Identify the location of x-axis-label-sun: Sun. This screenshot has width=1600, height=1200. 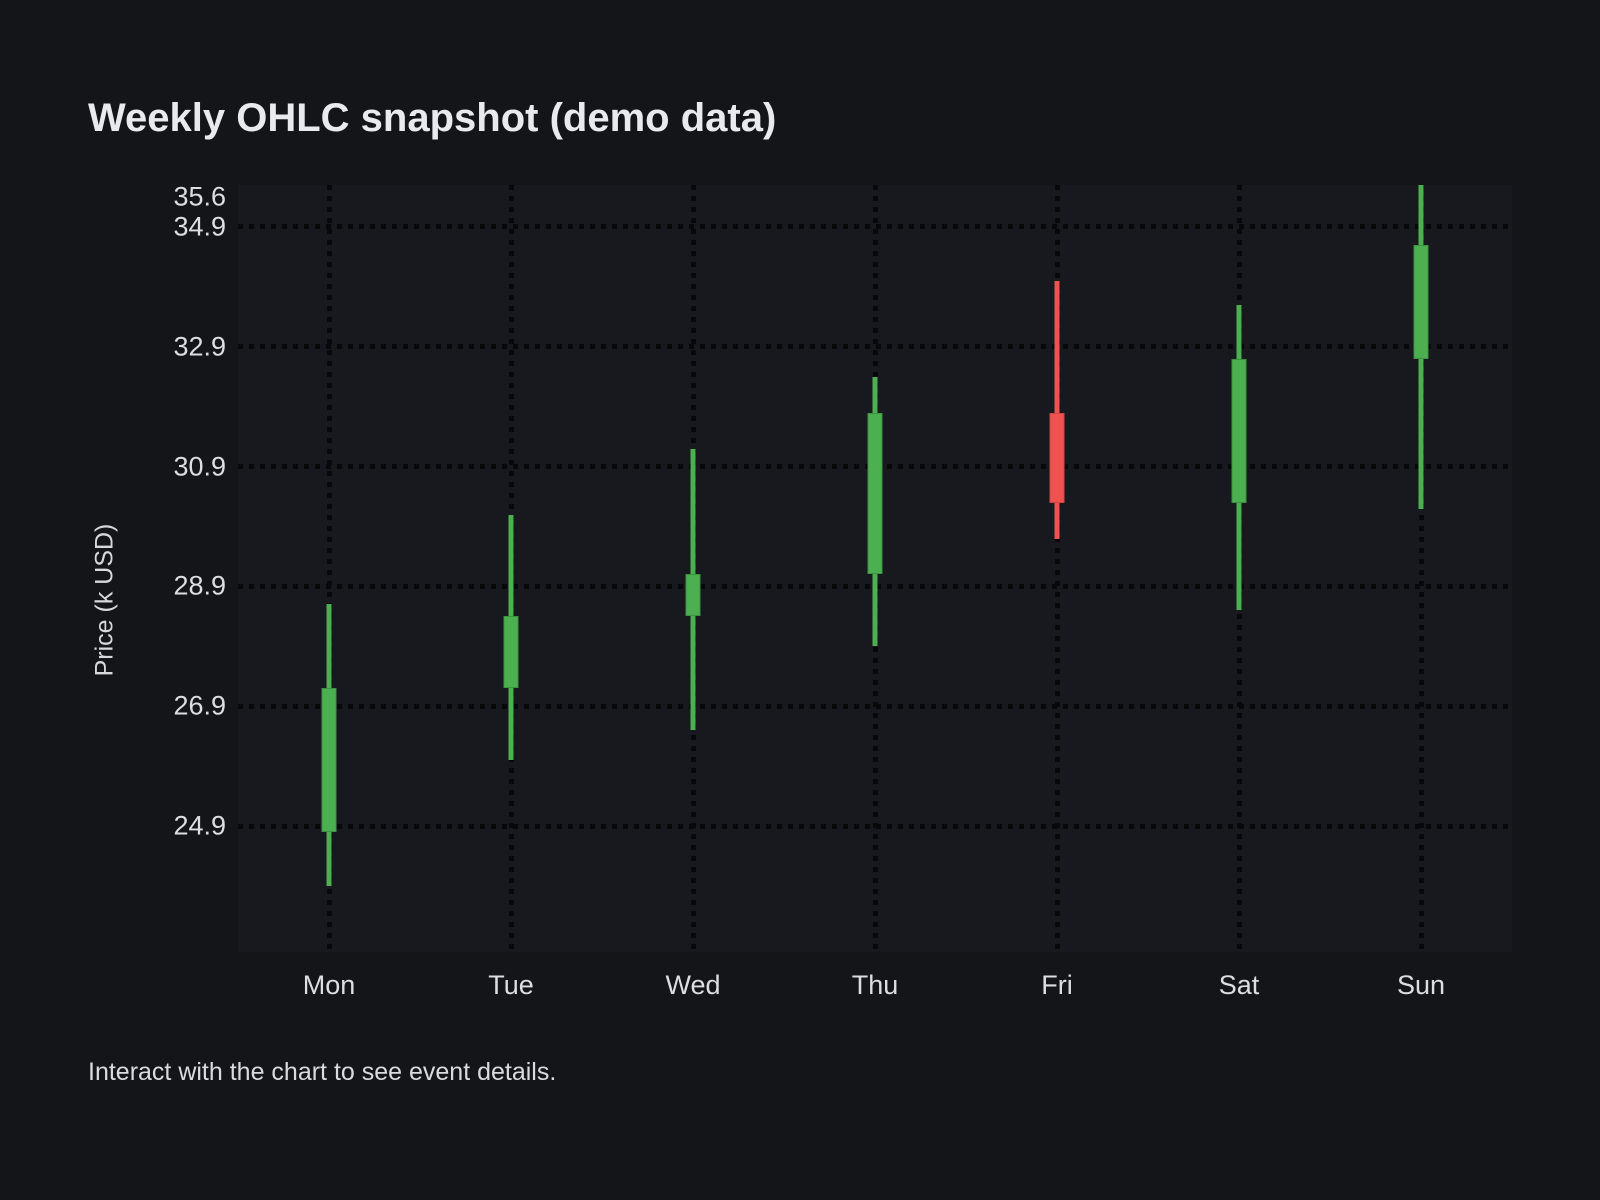
(1421, 985).